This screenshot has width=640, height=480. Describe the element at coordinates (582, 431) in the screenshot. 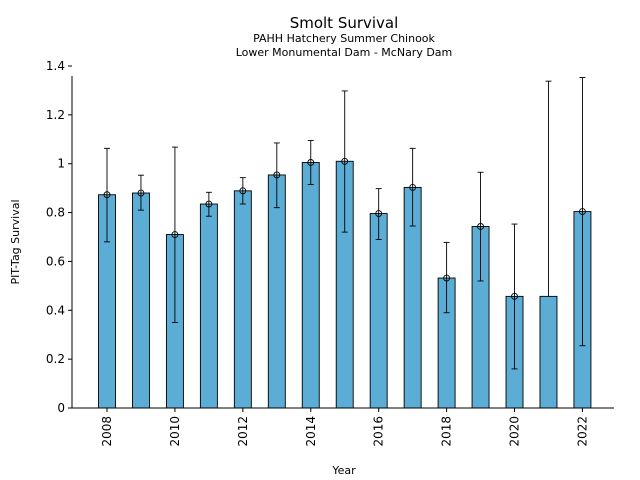

I see `x-tick-label-2022: 2022` at that location.